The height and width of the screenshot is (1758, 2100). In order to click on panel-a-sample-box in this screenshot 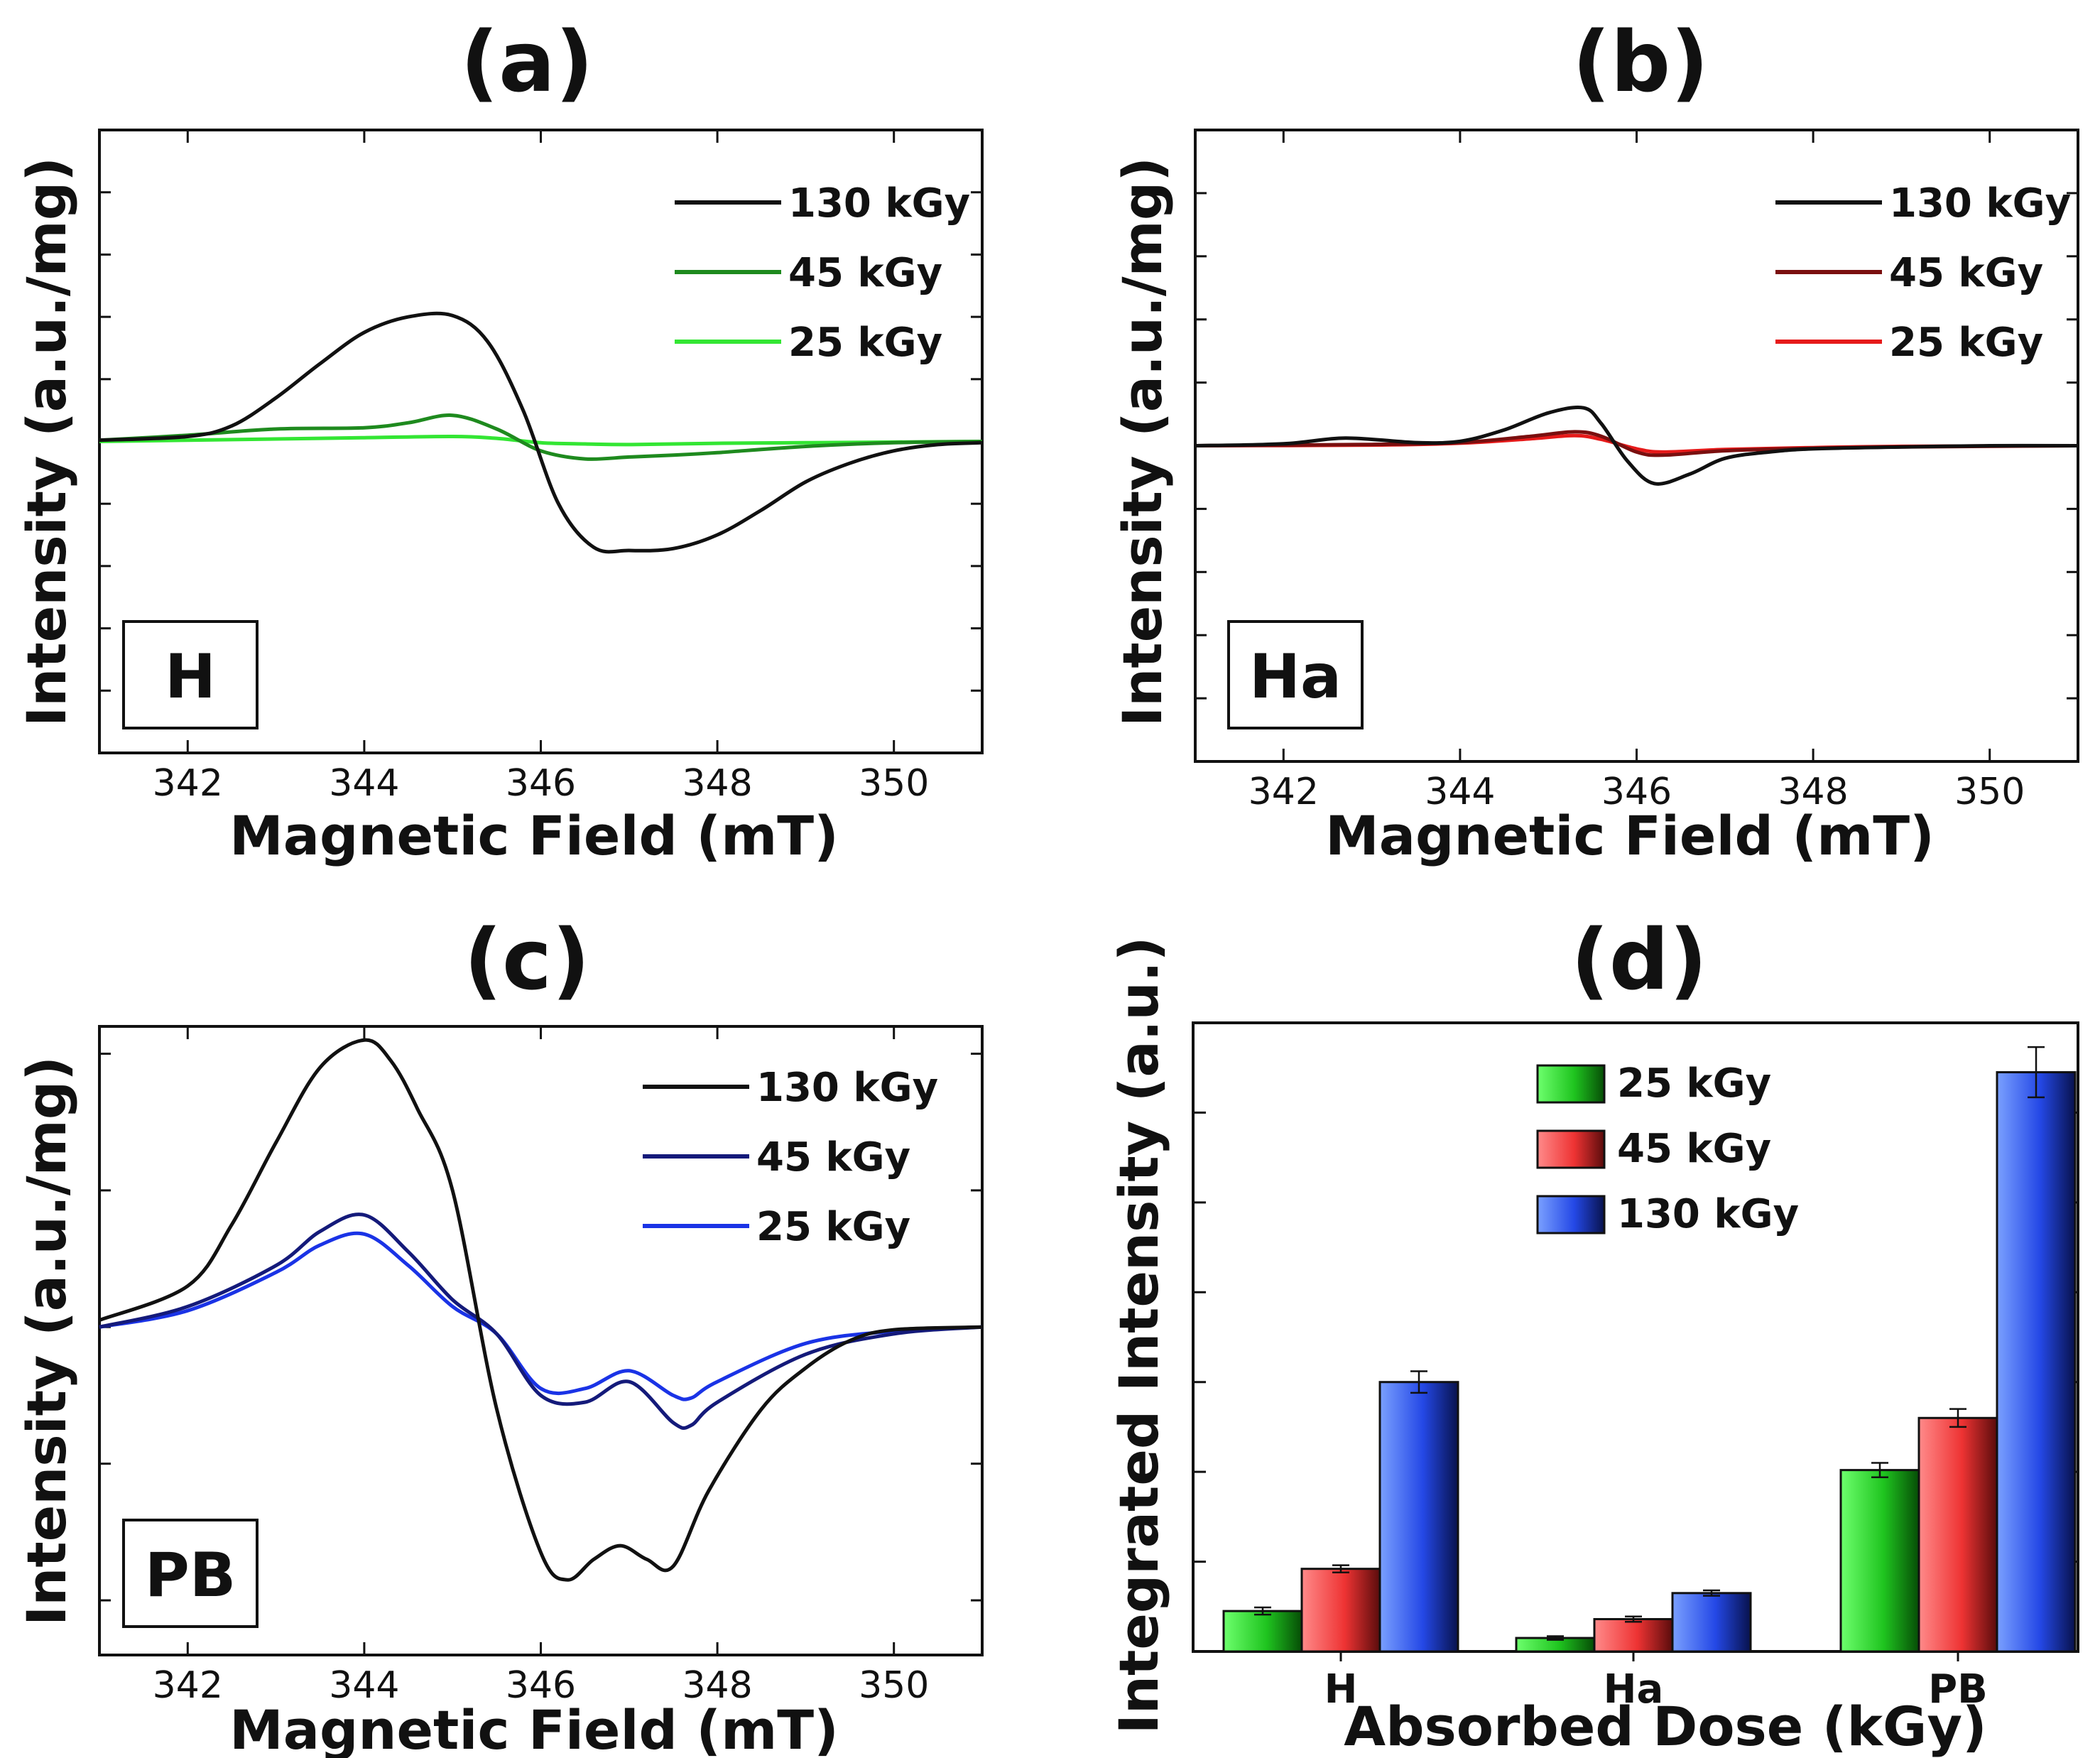, I will do `click(190, 674)`.